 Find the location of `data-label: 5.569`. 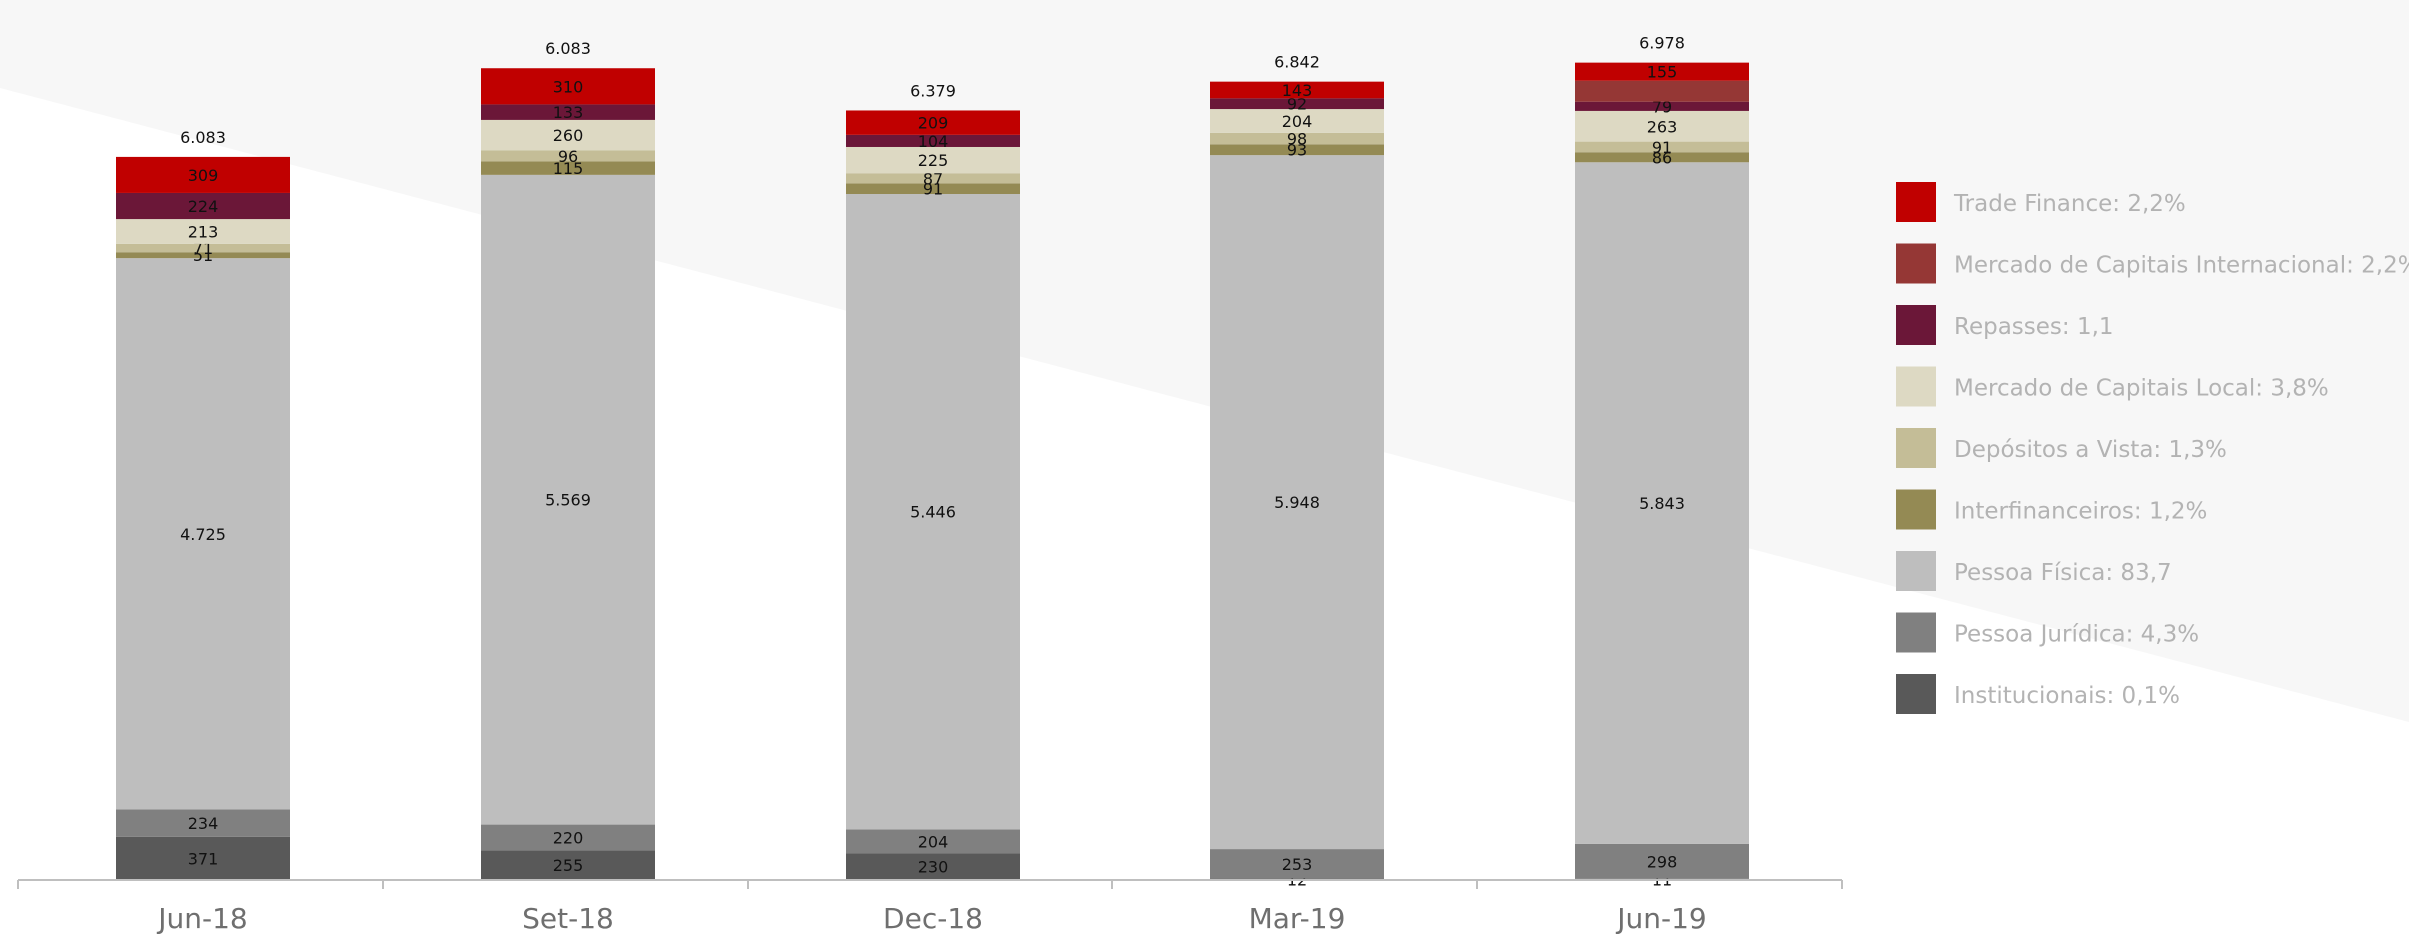

data-label: 5.569 is located at coordinates (568, 500).